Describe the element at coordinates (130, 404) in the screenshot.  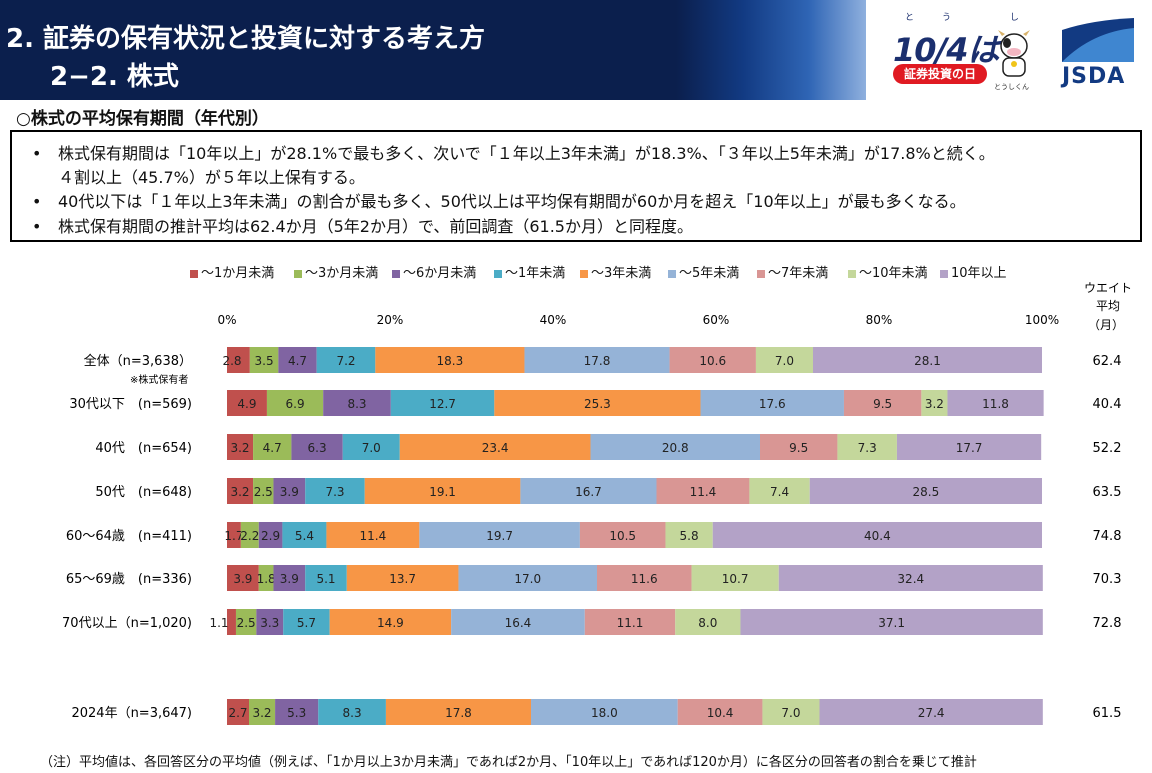
I see `category-label: 30代以下 (n=569)` at that location.